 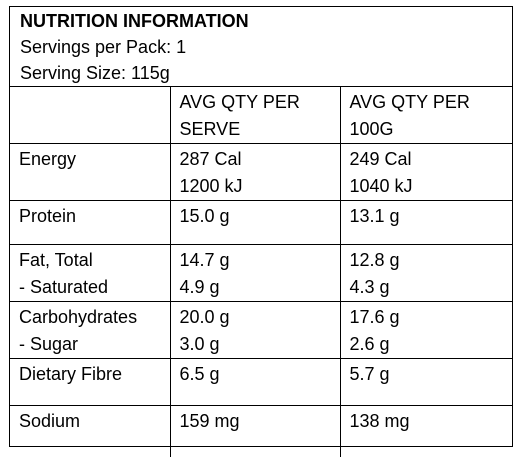 I want to click on servings-per-pack: Servings per Pack: 1, so click(x=103, y=47).